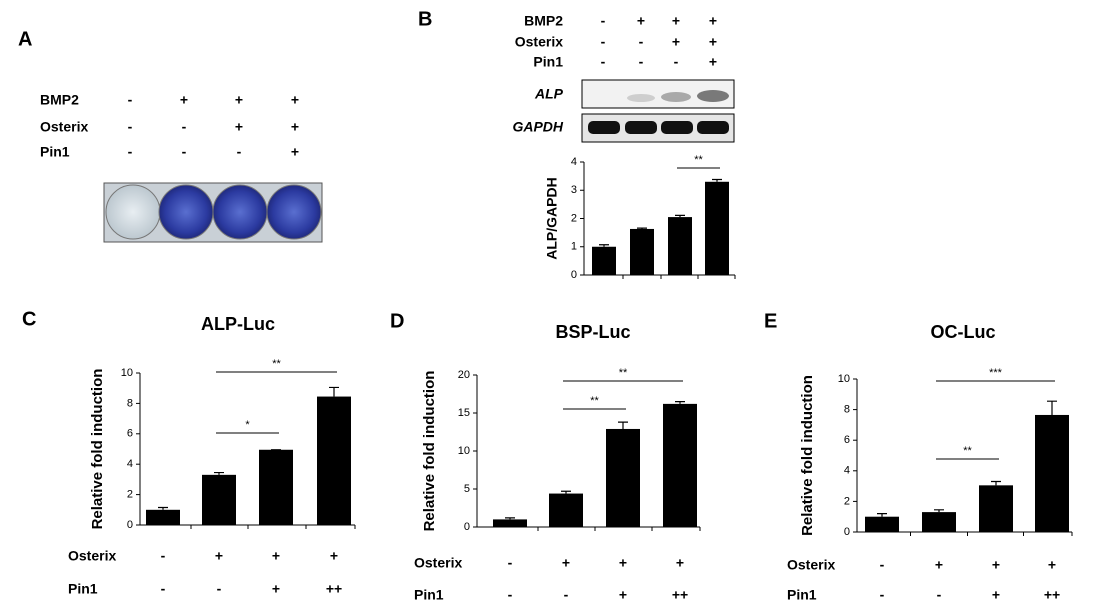 Image resolution: width=1106 pixels, height=614 pixels. What do you see at coordinates (537, 127) in the screenshot?
I see `blot-label: GAPDH` at bounding box center [537, 127].